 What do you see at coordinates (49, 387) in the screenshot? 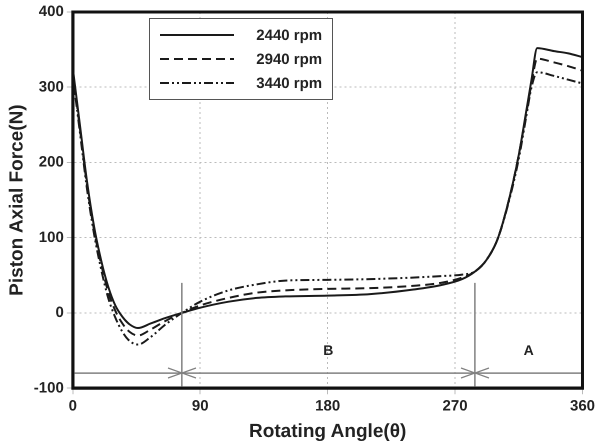
I see `y-tick-label: -100` at bounding box center [49, 387].